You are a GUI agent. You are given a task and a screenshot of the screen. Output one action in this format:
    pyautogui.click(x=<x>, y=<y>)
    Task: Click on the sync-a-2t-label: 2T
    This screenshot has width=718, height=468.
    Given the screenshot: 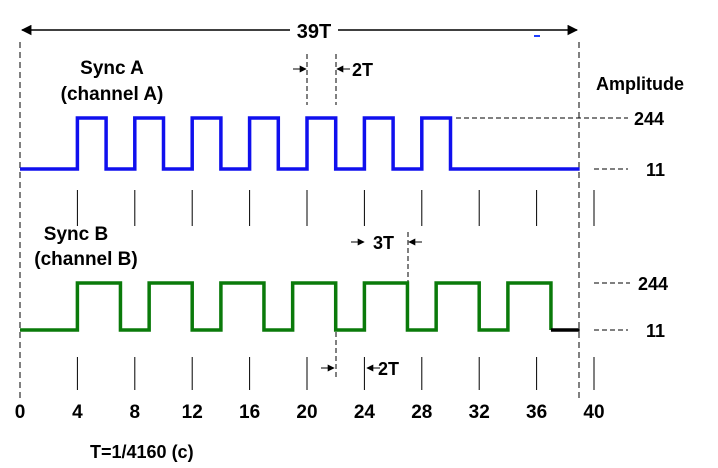 What is the action you would take?
    pyautogui.click(x=362, y=70)
    